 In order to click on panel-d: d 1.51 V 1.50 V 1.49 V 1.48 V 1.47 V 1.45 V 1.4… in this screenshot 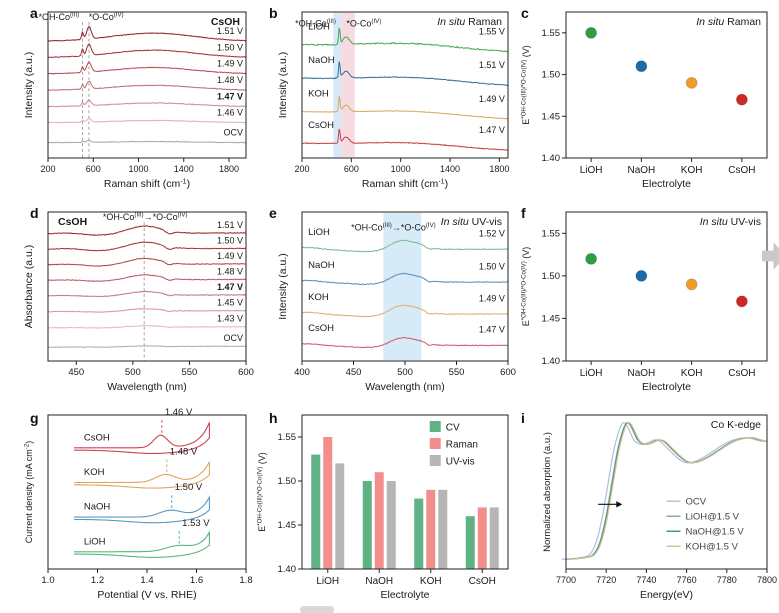, I will do `click(128, 298)`.